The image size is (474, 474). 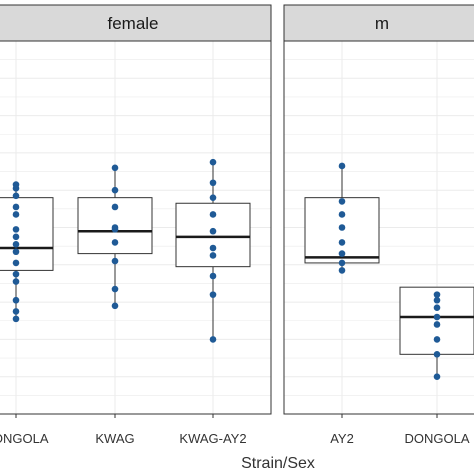 I want to click on panel-1-strip, so click(x=136, y=23).